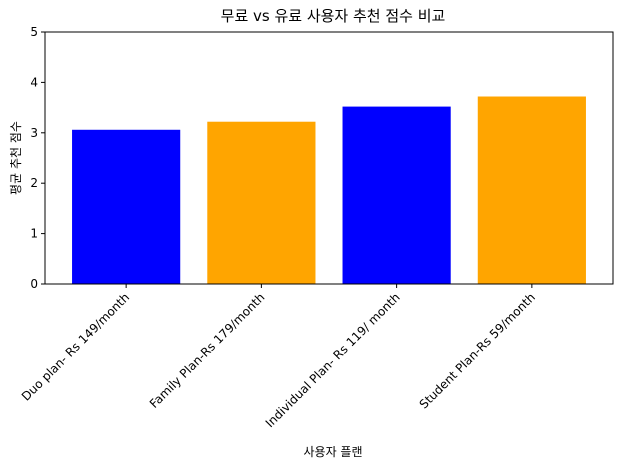 The width and height of the screenshot is (630, 470). Describe the element at coordinates (332, 452) in the screenshot. I see `x-axis-label: 사용자 플랜` at that location.